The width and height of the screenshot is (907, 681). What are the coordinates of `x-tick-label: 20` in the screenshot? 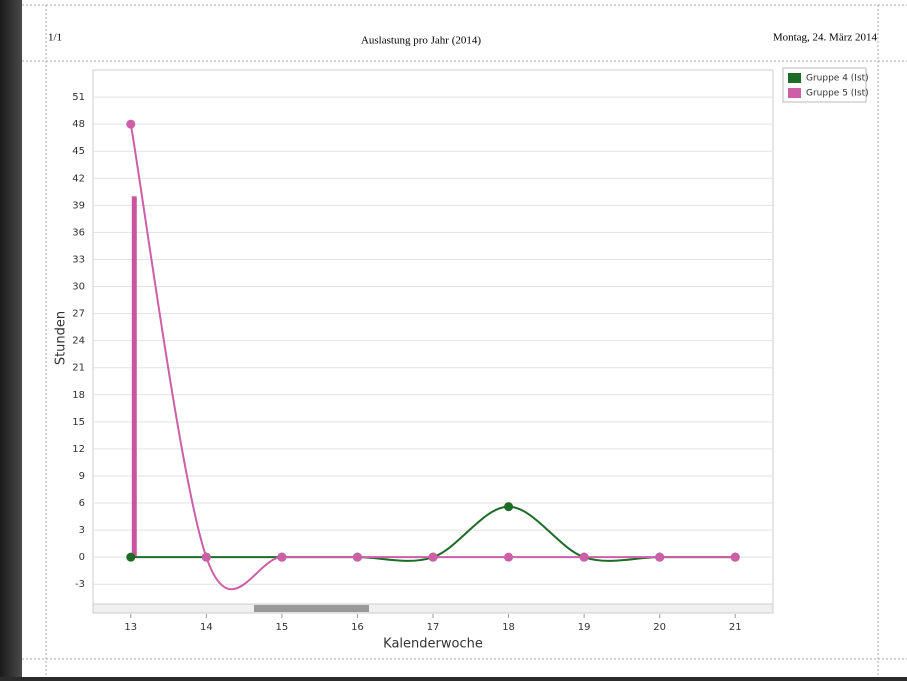 It's located at (659, 627).